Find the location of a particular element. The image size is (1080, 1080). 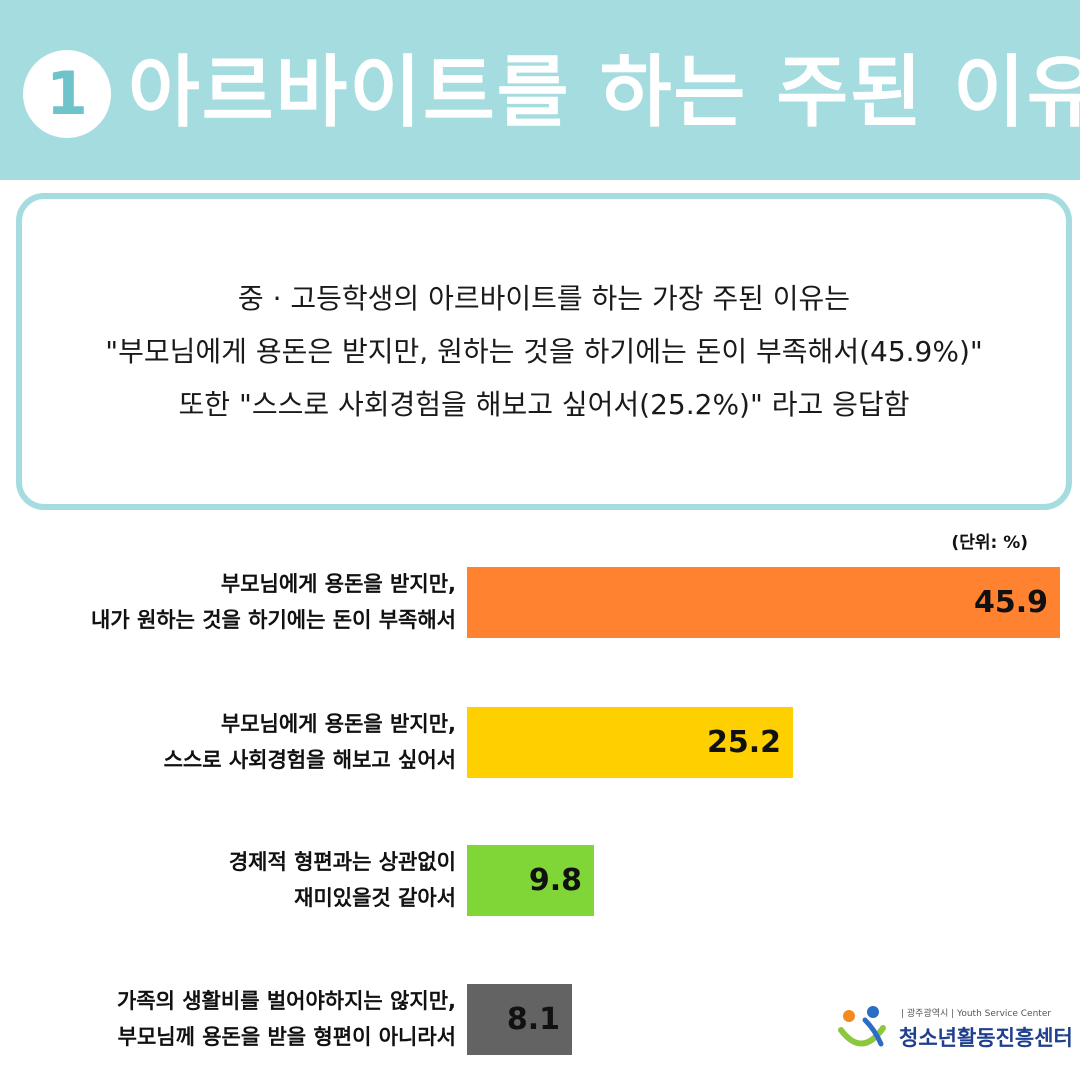

bar: 25.2 is located at coordinates (630, 742).